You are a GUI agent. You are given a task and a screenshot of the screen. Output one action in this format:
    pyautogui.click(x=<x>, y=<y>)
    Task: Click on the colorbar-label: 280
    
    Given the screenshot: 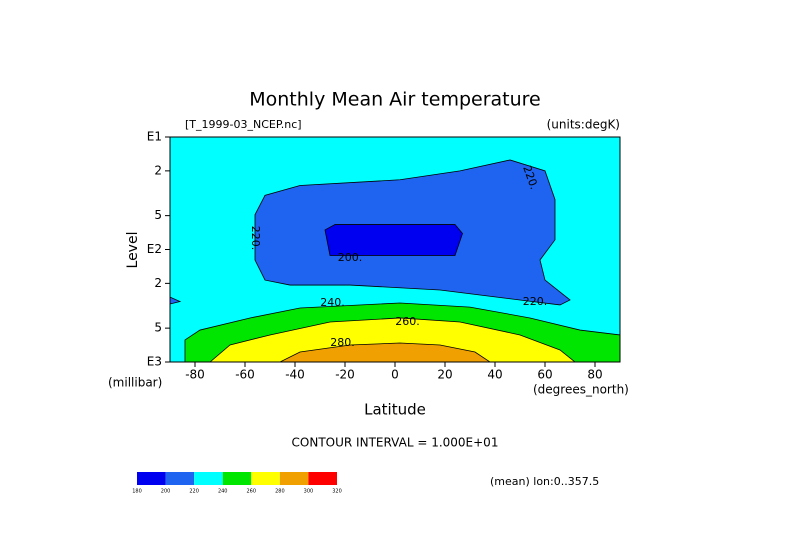 What is the action you would take?
    pyautogui.click(x=280, y=492)
    